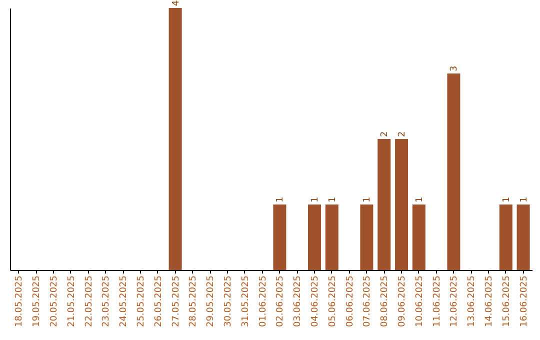 The width and height of the screenshot is (540, 340). I want to click on x-tick-label: 16.06.2025, so click(524, 302).